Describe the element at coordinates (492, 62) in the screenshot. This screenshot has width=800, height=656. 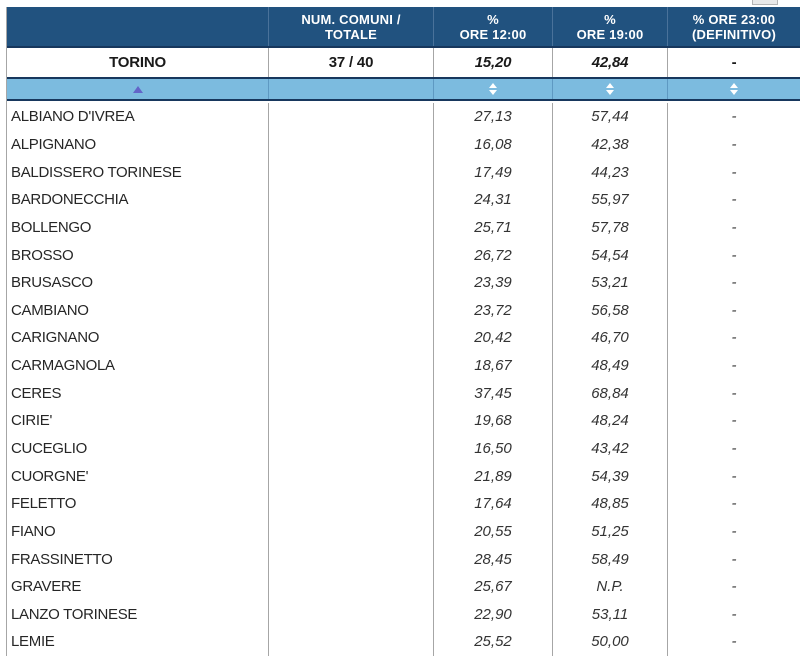
I see `province-ore12-value: 15,20` at that location.